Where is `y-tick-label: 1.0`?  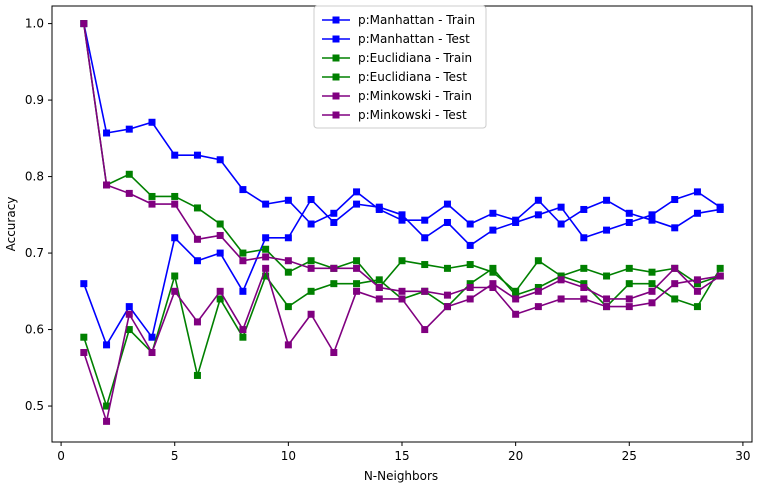 y-tick-label: 1.0 is located at coordinates (34, 24).